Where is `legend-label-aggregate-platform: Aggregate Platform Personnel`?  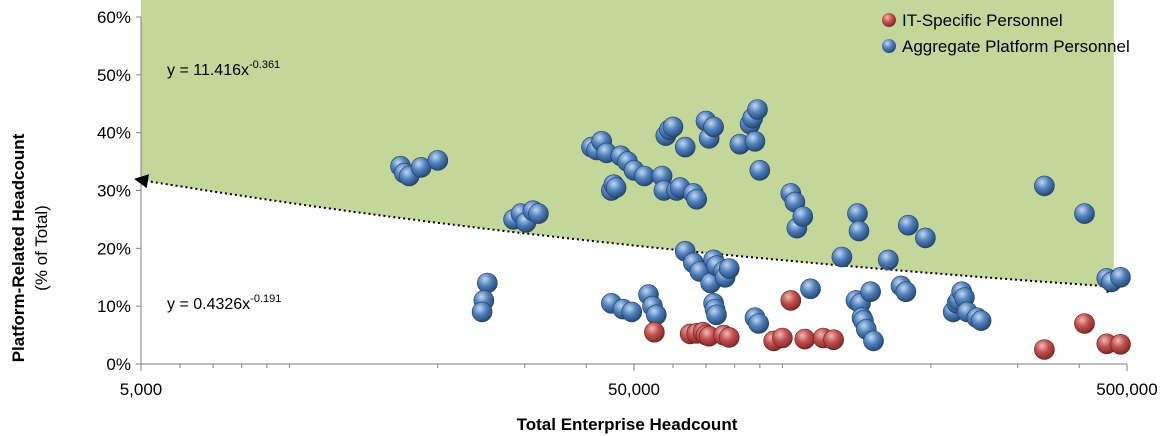
legend-label-aggregate-platform: Aggregate Platform Personnel is located at coordinates (1016, 46).